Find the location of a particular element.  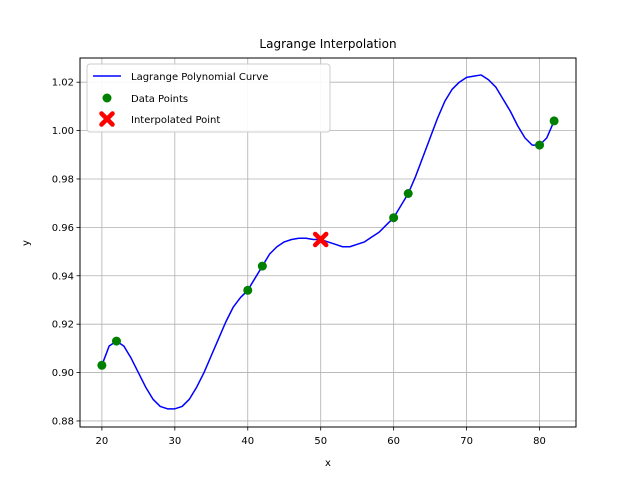

legend-box is located at coordinates (208, 98).